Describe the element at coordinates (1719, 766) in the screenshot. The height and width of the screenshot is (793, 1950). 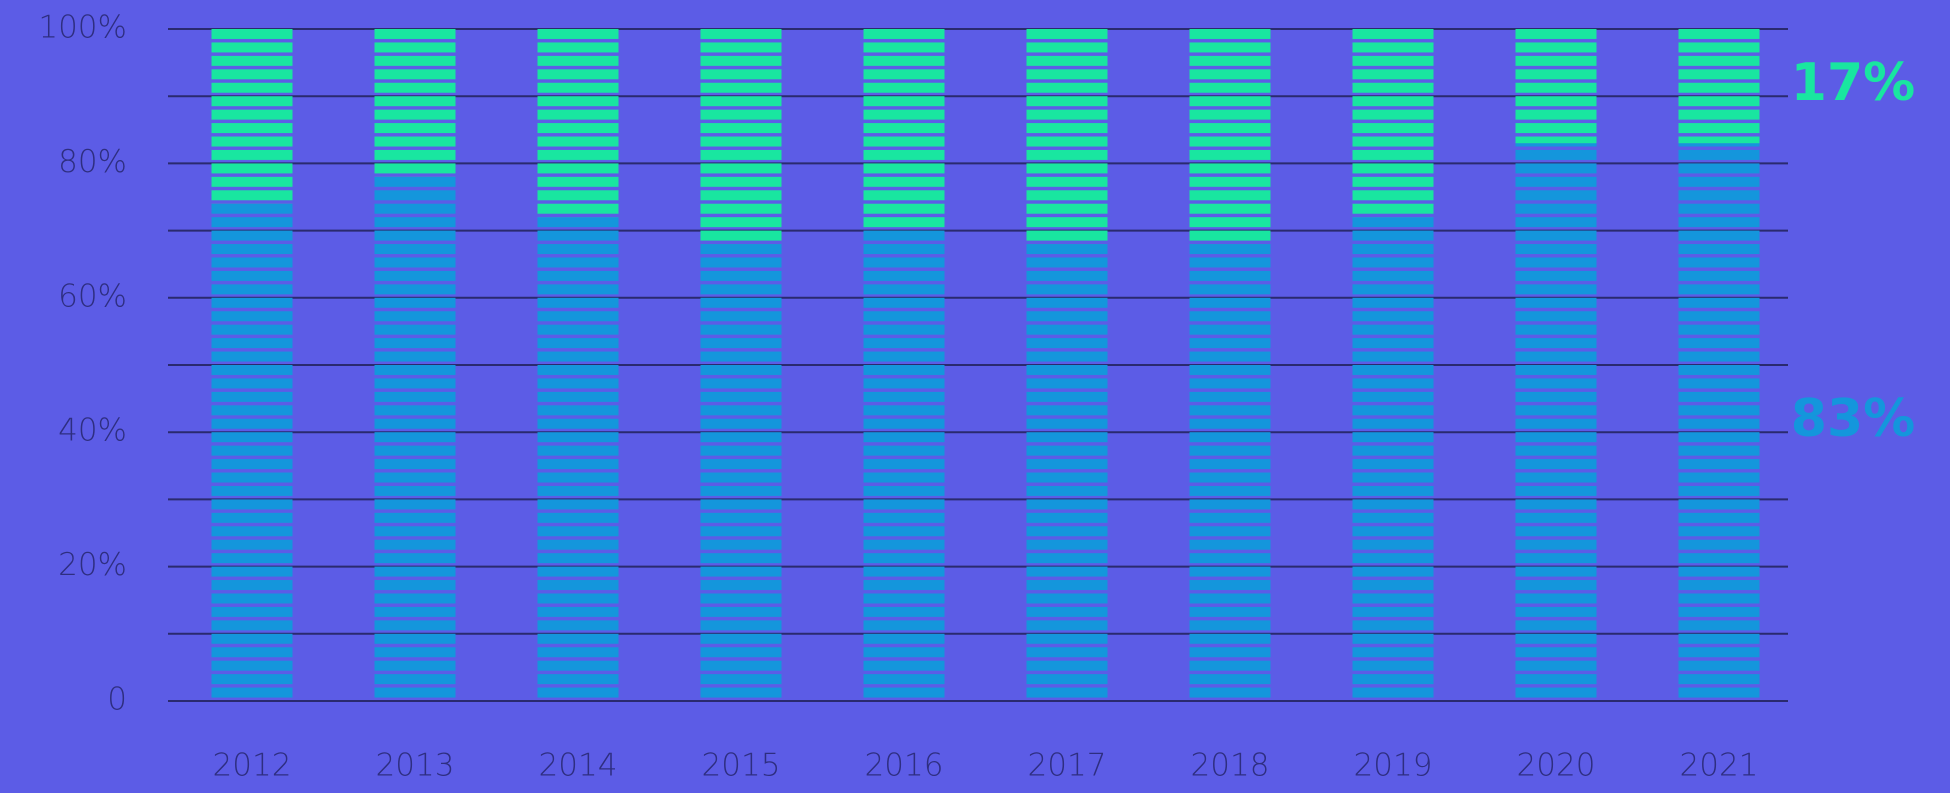
I see `x-tick-label: 2021` at that location.